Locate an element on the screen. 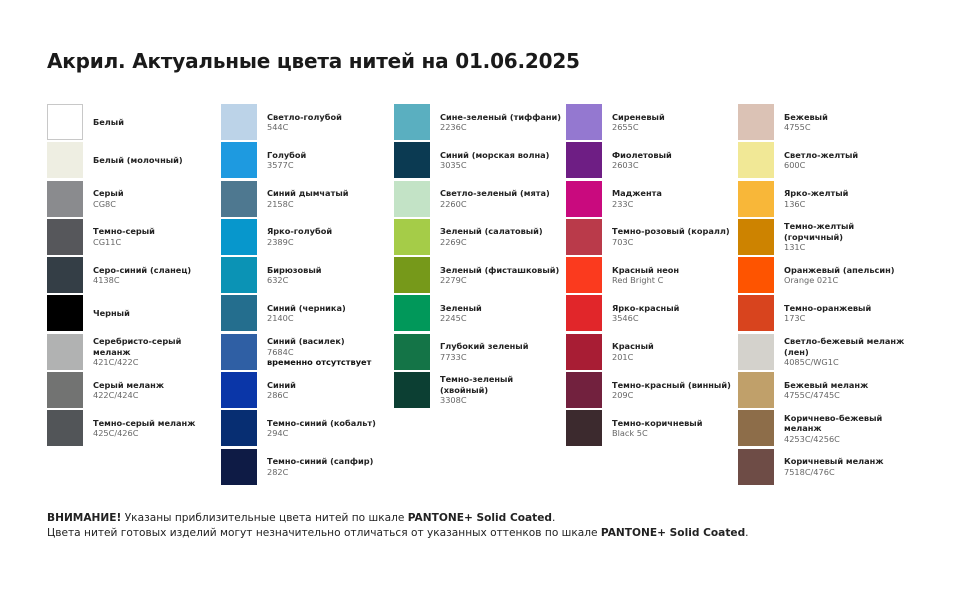 This screenshot has height=591, width=970. color-item: Сиреневый 2655C is located at coordinates (651, 123).